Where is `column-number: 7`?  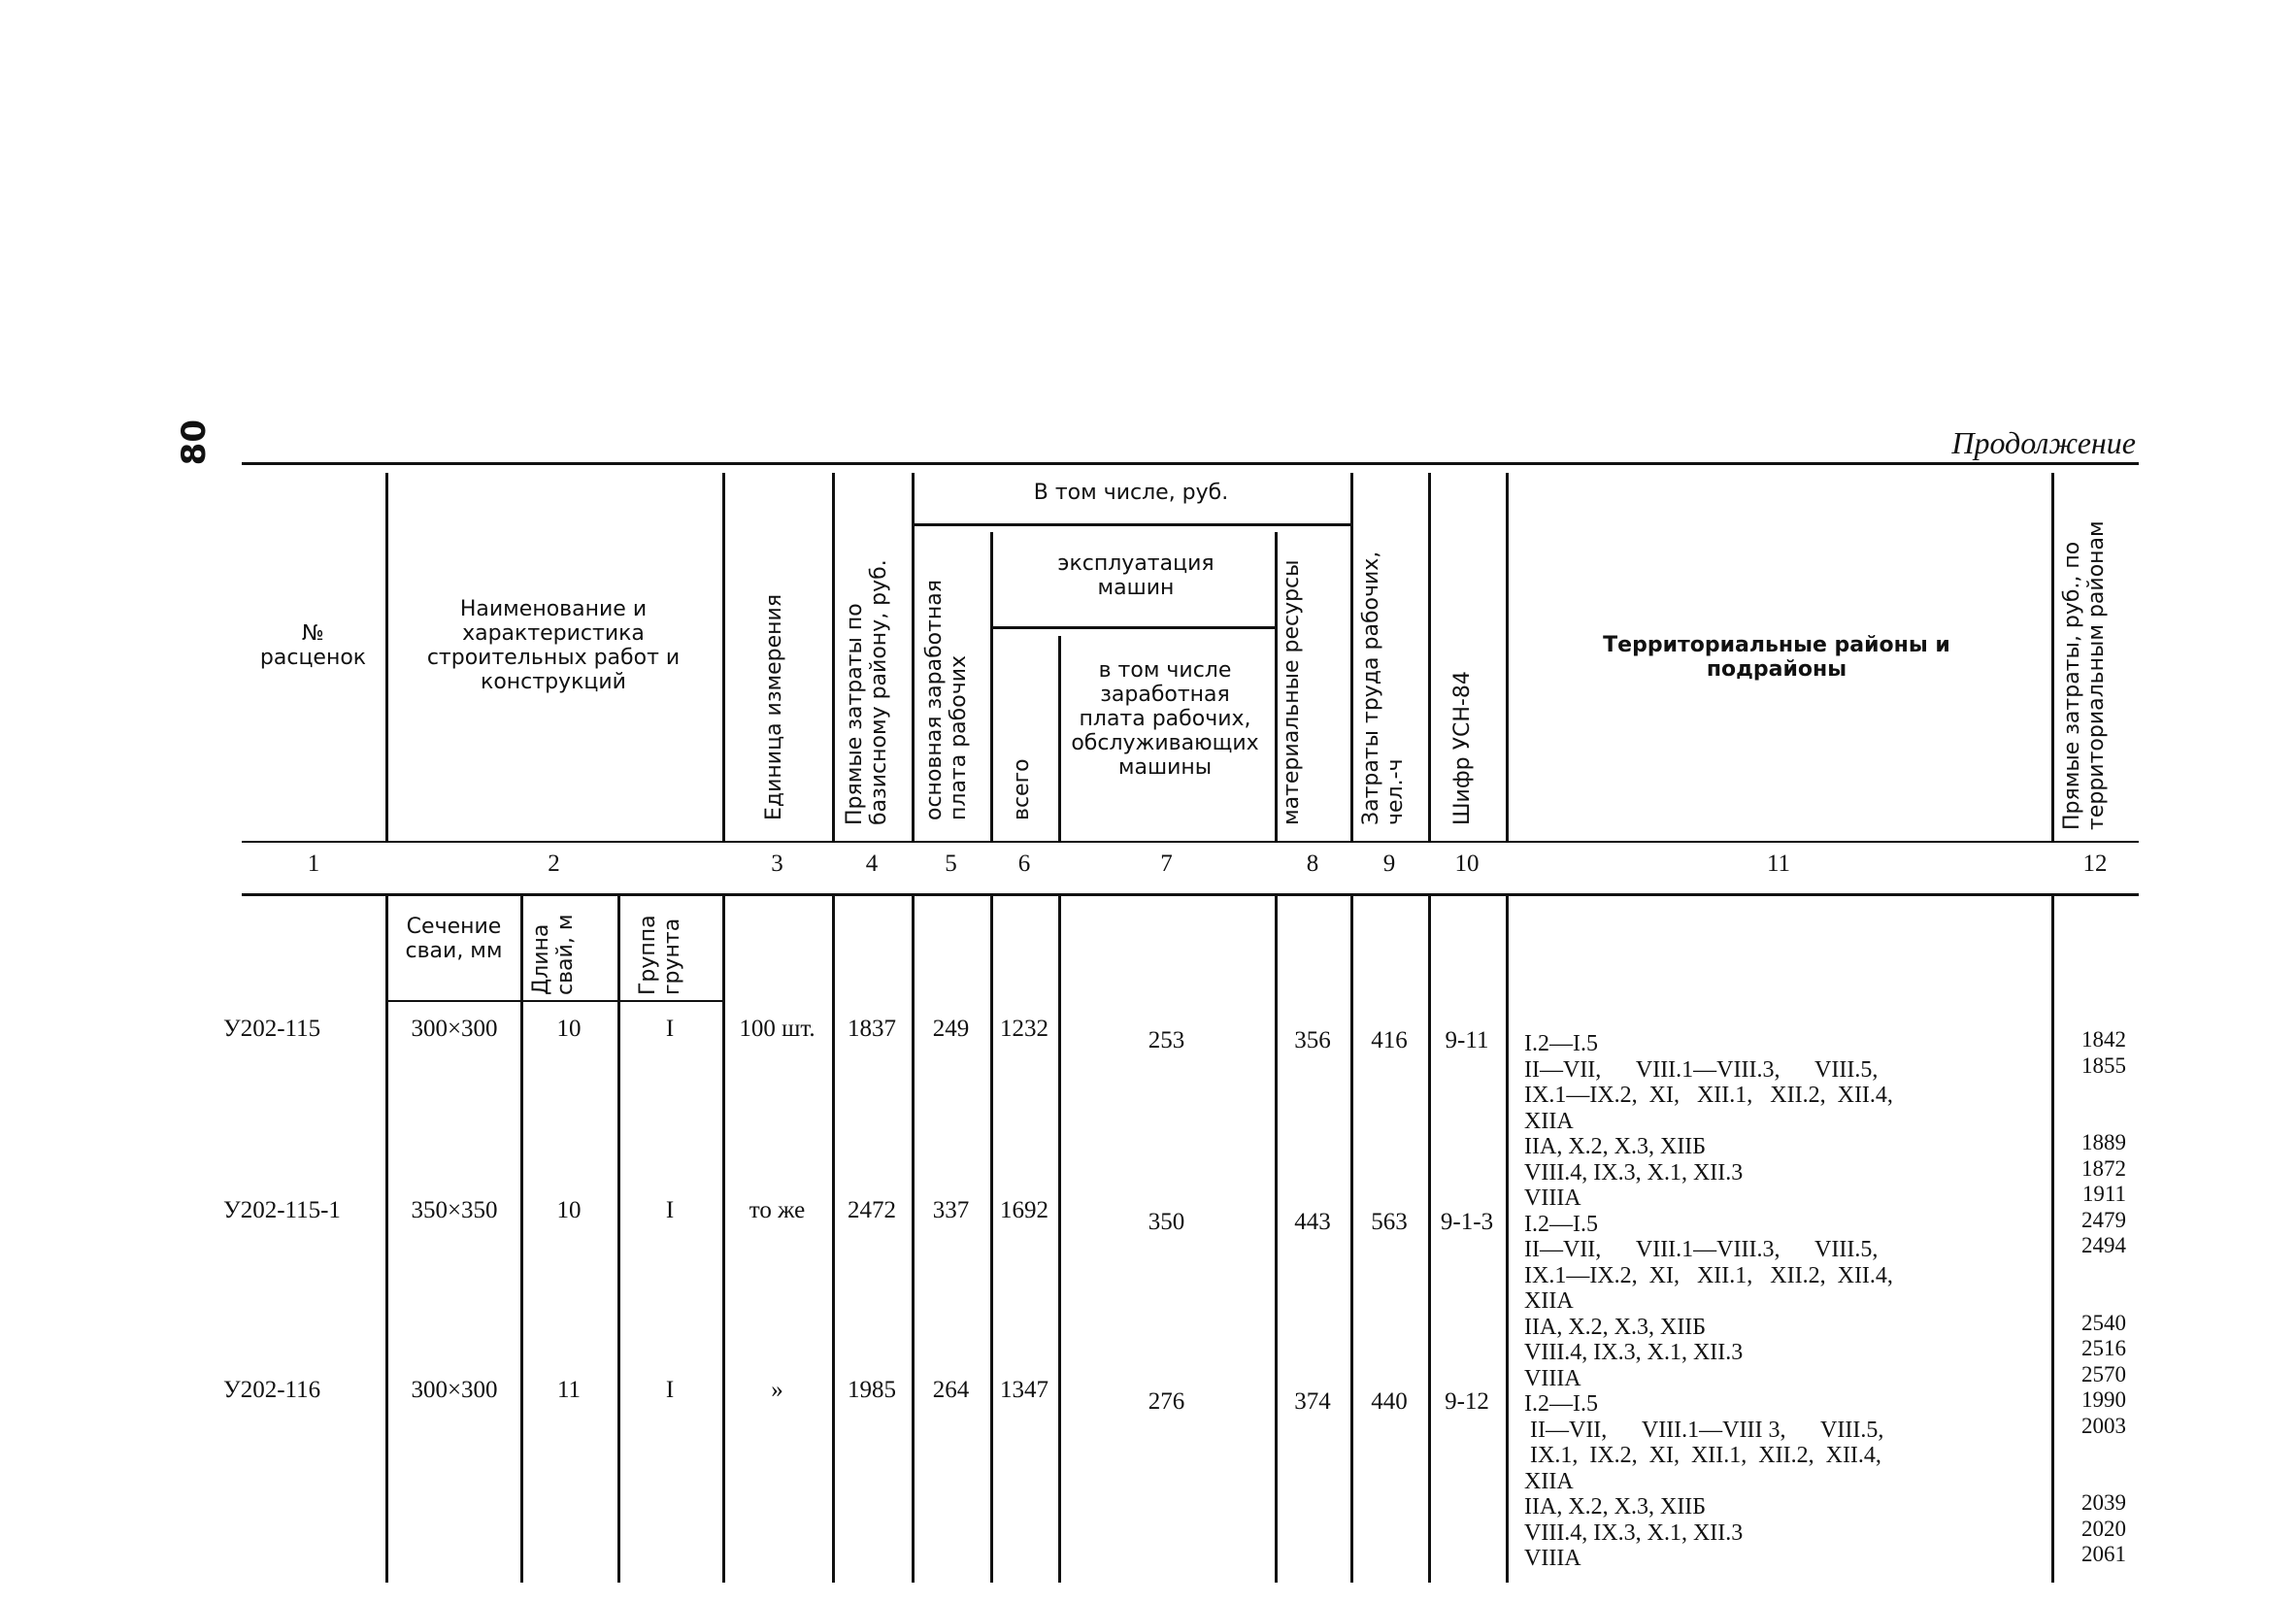
column-number: 7 is located at coordinates (1166, 864).